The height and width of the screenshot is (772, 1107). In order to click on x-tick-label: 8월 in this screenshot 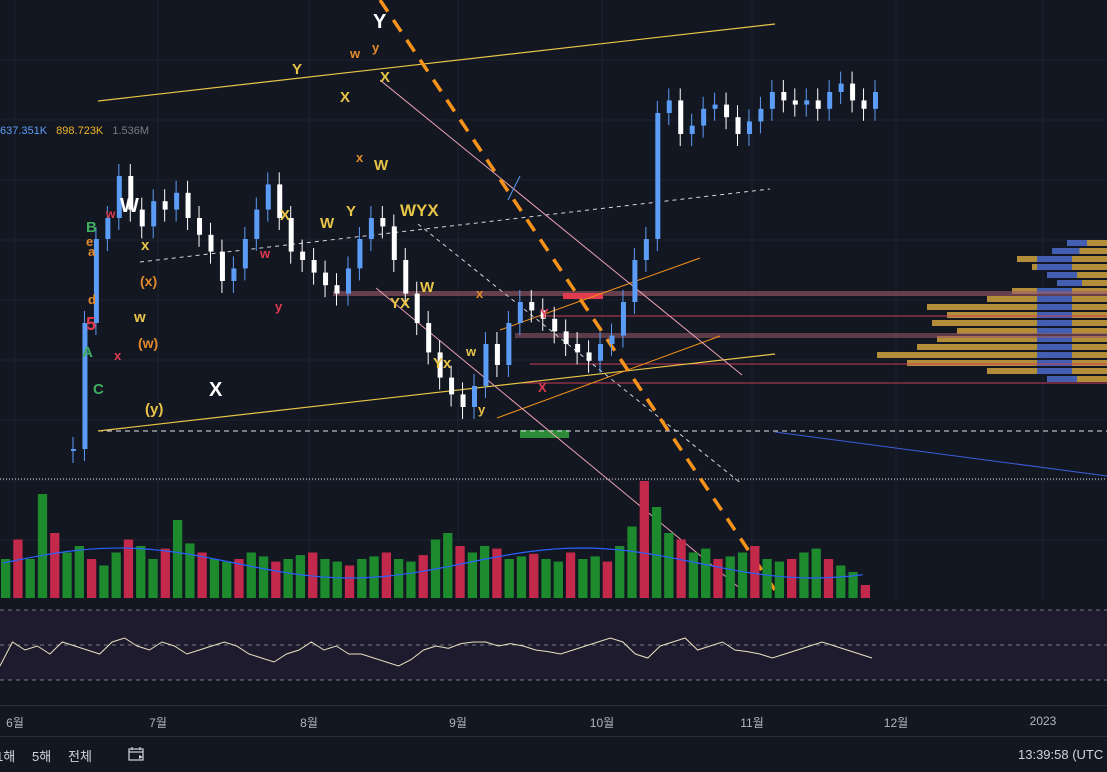, I will do `click(309, 723)`.